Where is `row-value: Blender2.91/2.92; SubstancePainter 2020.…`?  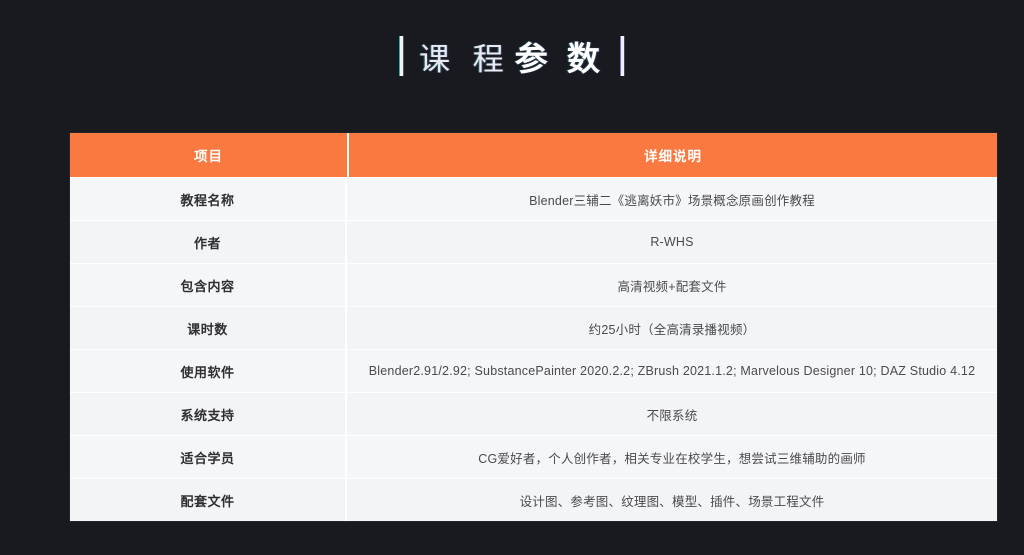 row-value: Blender2.91/2.92; SubstancePainter 2020.… is located at coordinates (672, 371).